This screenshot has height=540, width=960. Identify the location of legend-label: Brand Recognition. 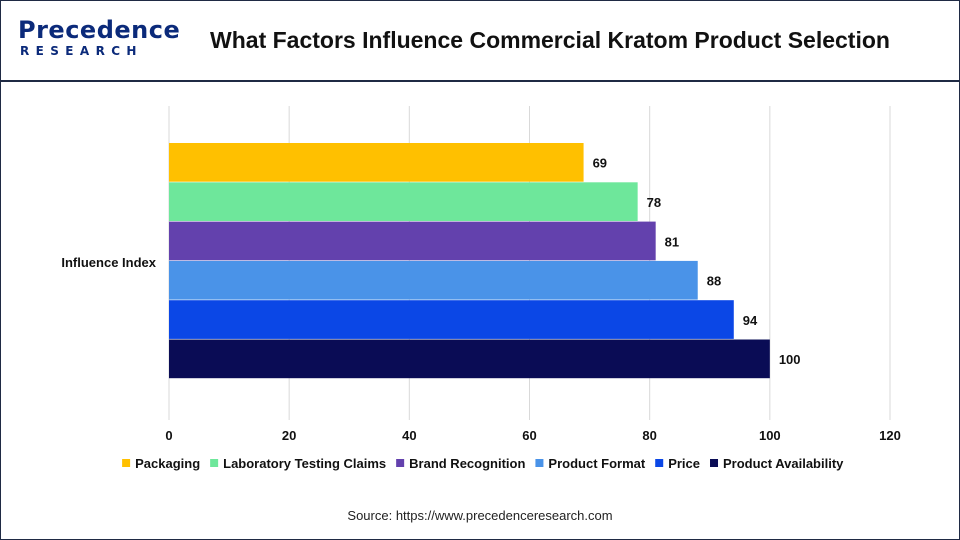
(467, 463).